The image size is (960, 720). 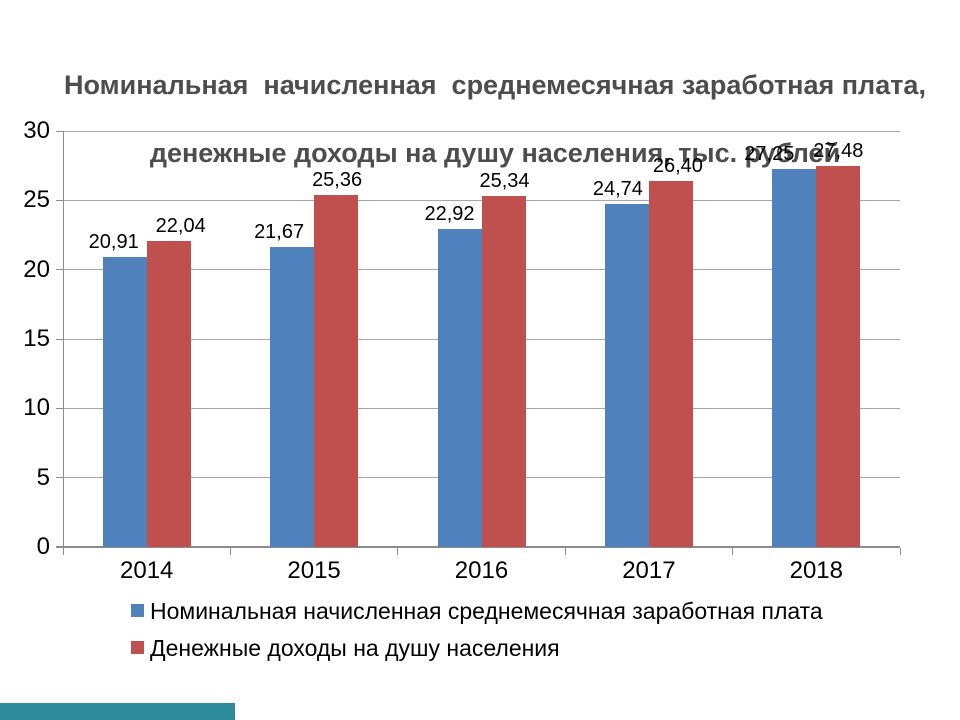 I want to click on y-axis-tick-label: 0, so click(x=43, y=546).